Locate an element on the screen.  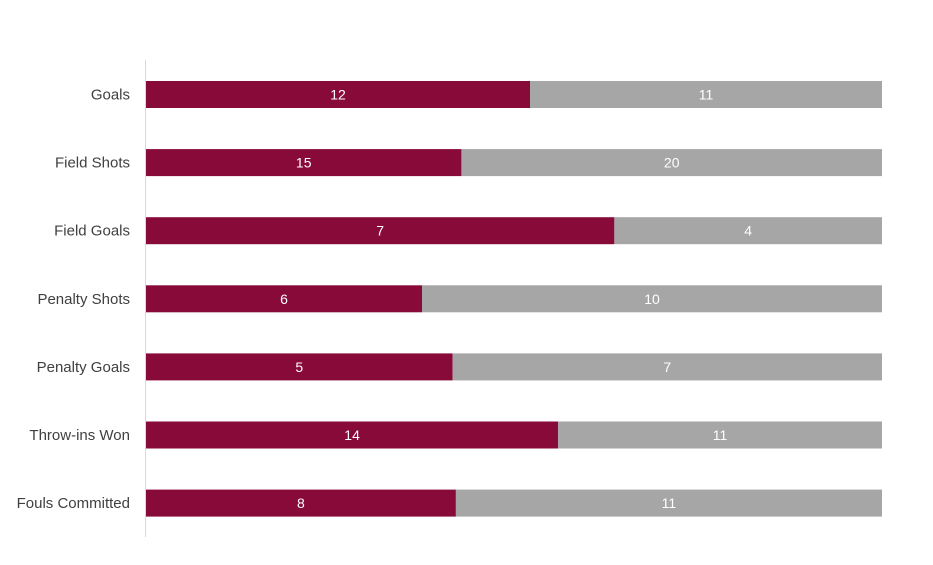
category-label: Penalty Goals is located at coordinates (83, 367).